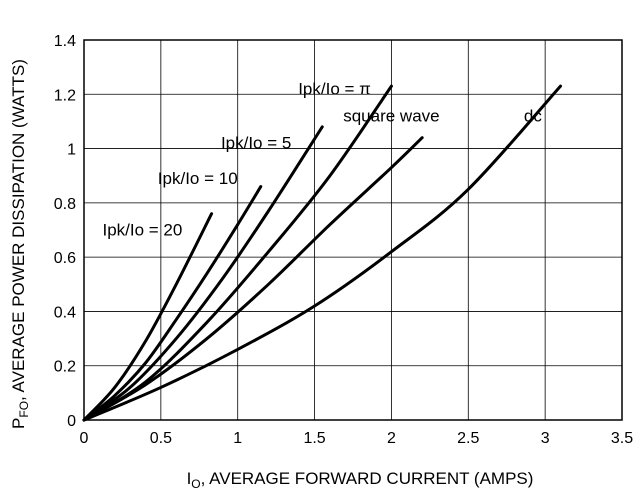  Describe the element at coordinates (24, 409) in the screenshot. I see `y-axis-title-sub: FO` at that location.